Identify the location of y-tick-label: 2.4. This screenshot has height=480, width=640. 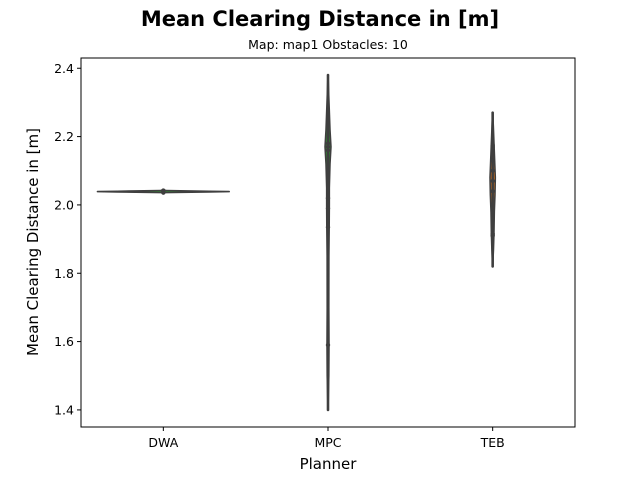
(64, 68).